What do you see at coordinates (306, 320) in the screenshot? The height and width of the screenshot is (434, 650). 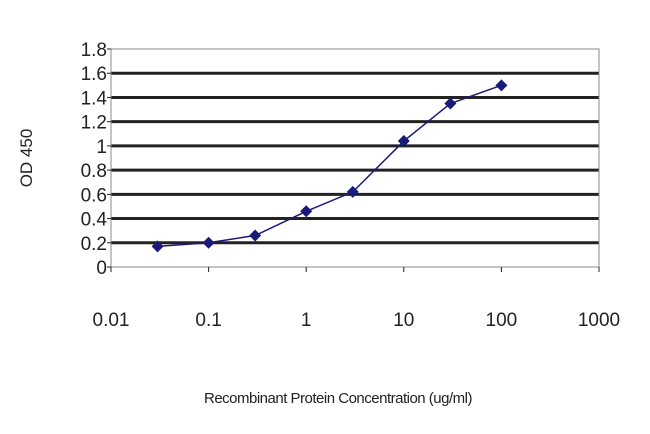 I see `x-tick-label: 1` at bounding box center [306, 320].